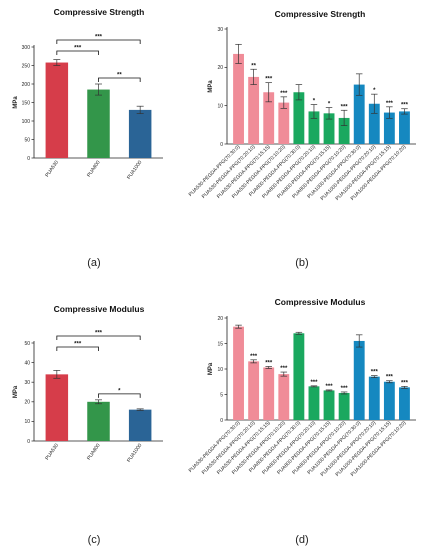 Image resolution: width=431 pixels, height=550 pixels. What do you see at coordinates (27, 344) in the screenshot?
I see `panel-c-y-tick-label: 50` at bounding box center [27, 344].